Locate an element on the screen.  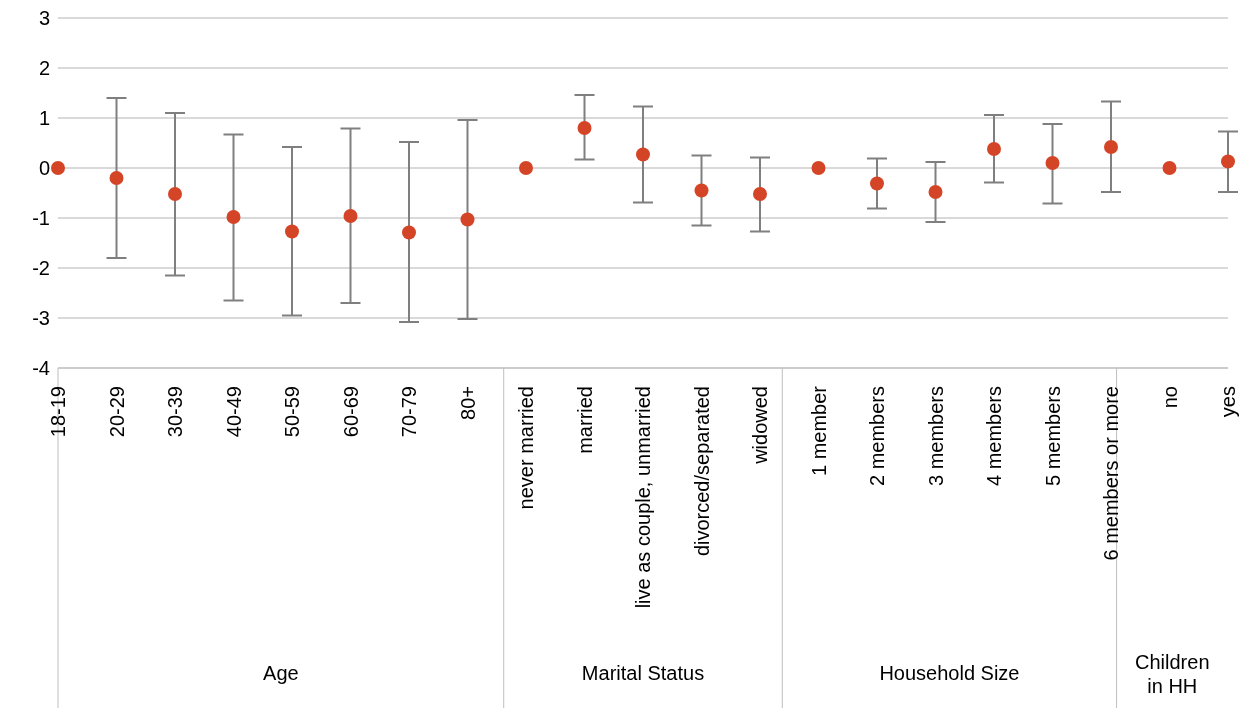
y-tick-label: 0 is located at coordinates (44, 168).